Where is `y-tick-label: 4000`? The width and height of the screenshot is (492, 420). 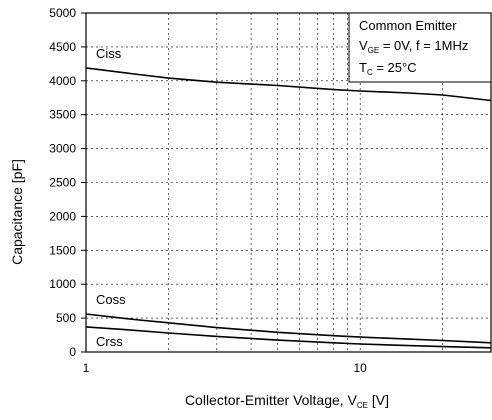 y-tick-label: 4000 is located at coordinates (62, 81).